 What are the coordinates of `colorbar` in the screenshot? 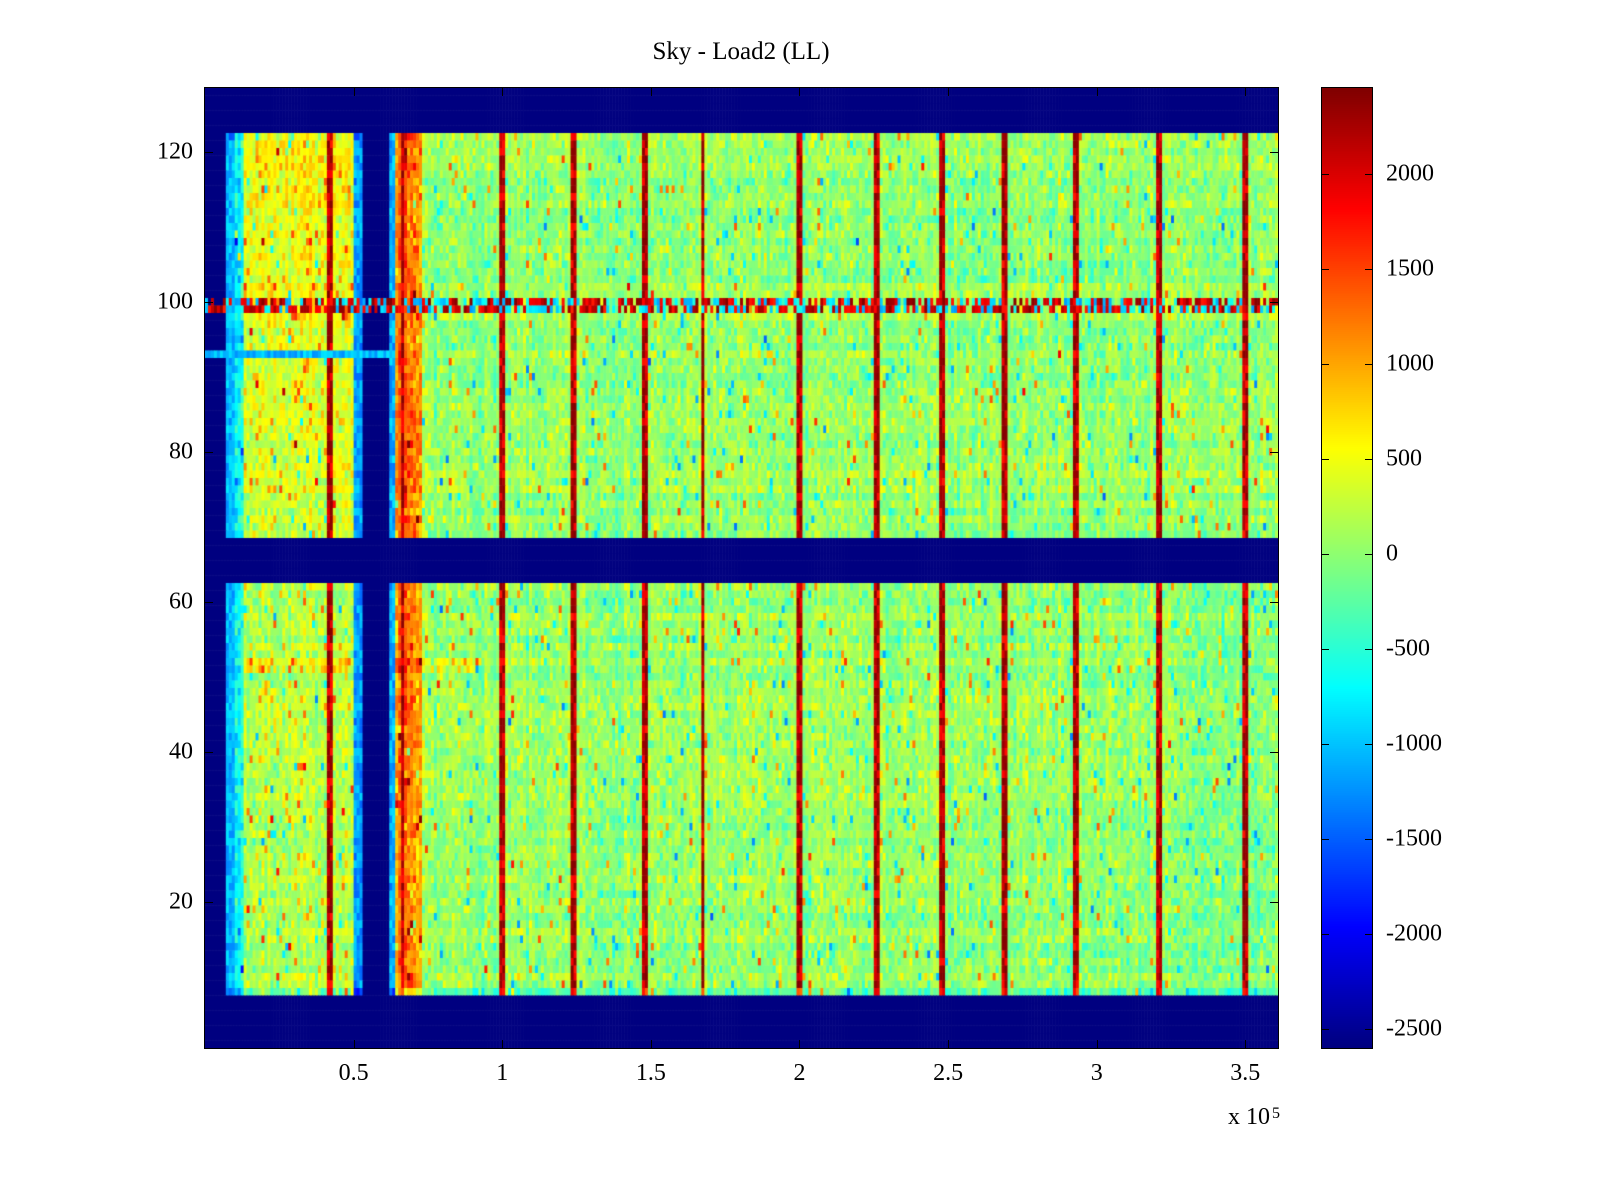 It's located at (1347, 568).